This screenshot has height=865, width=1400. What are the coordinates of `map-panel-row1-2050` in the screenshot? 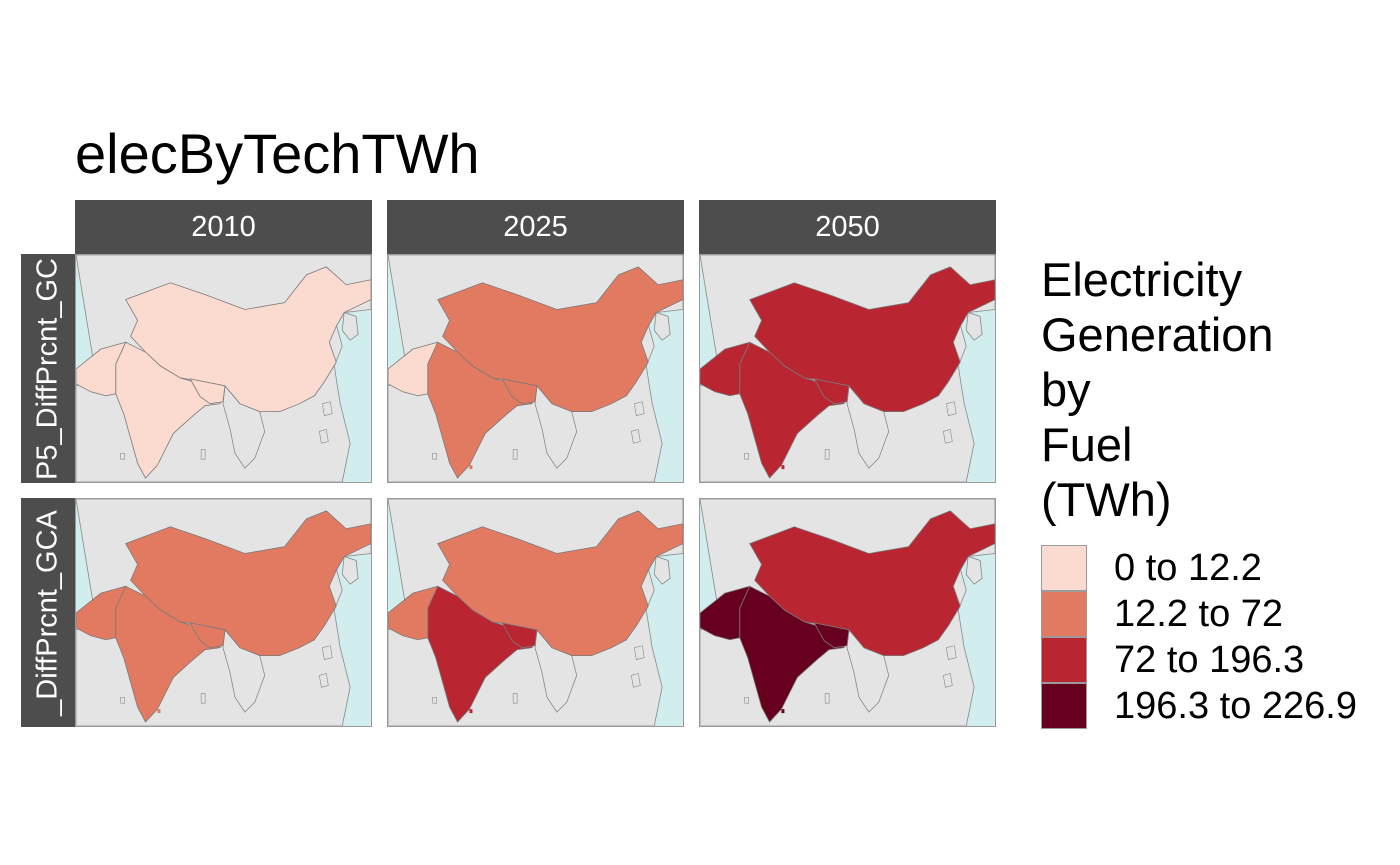 It's located at (847, 368).